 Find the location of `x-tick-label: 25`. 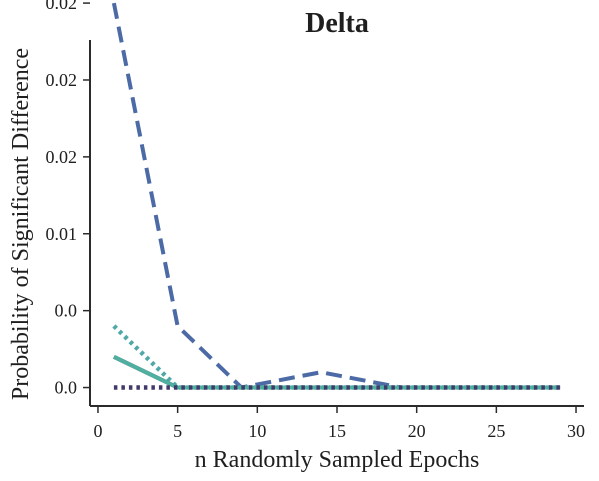

x-tick-label: 25 is located at coordinates (496, 431).